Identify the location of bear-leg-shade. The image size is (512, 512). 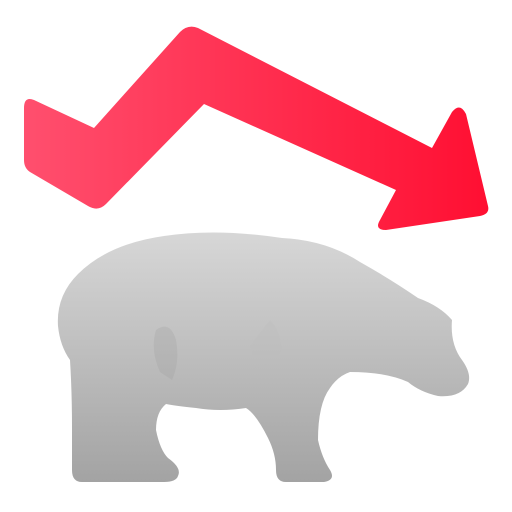
(165, 353).